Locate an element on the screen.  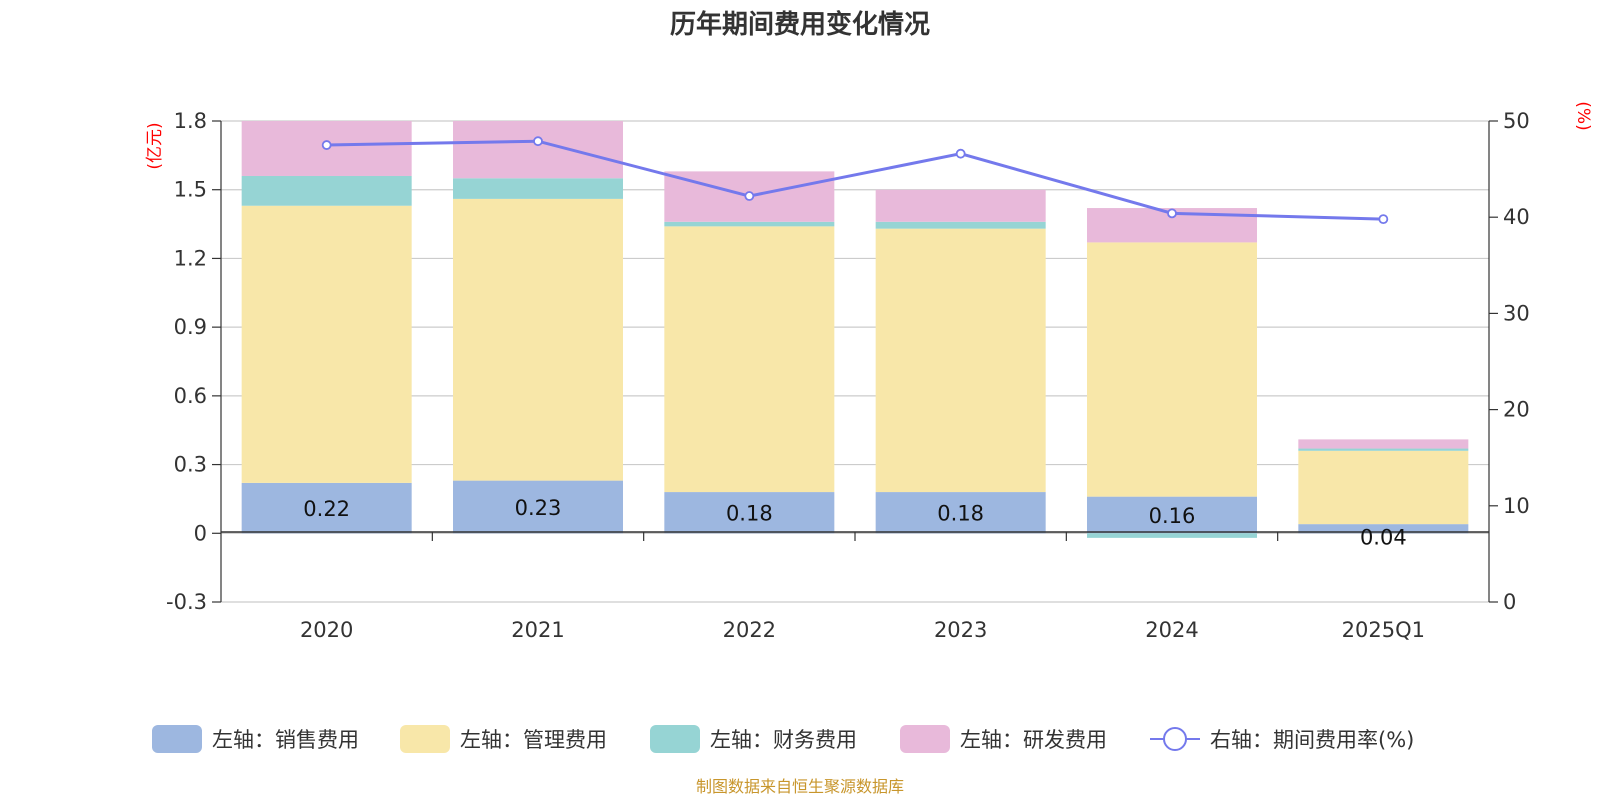
legend-label-4: 左轴：研发费用 is located at coordinates (1033, 740).